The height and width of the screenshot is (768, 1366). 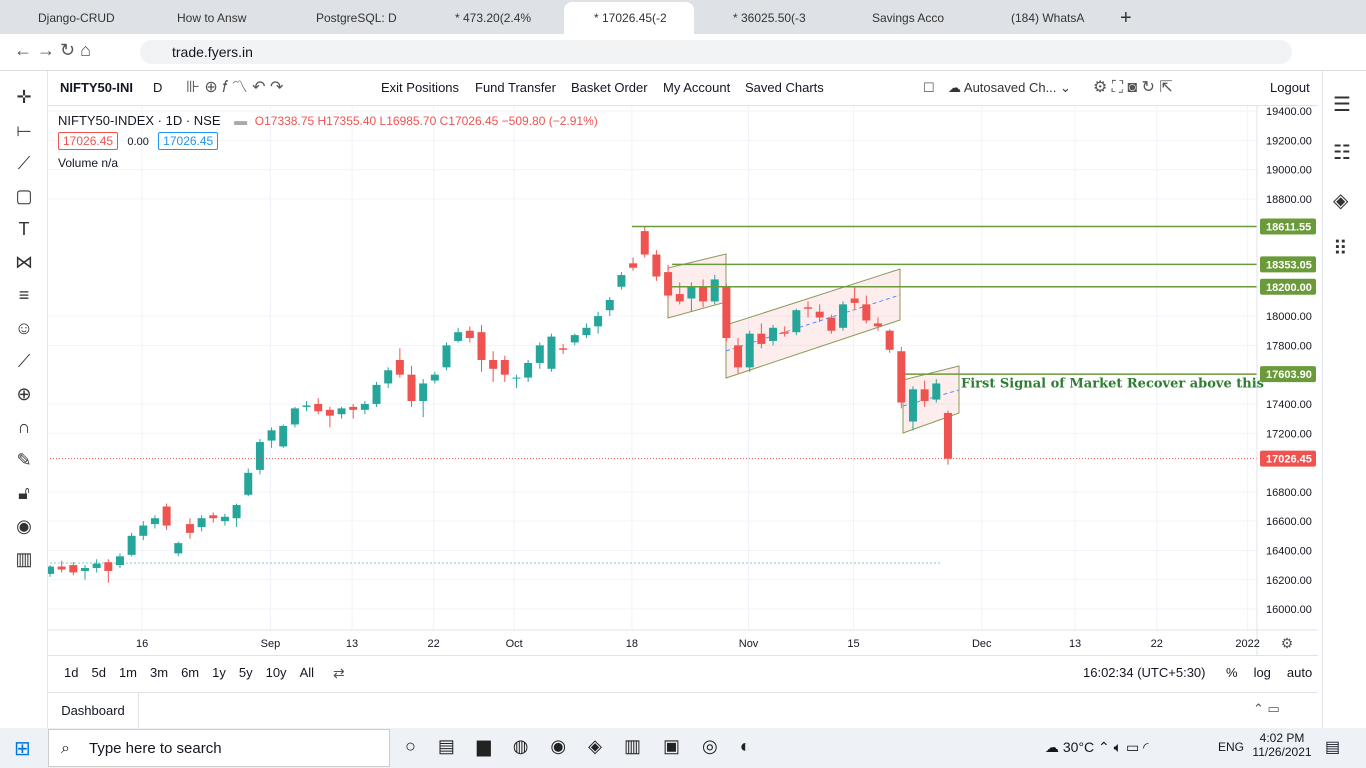 What do you see at coordinates (52, 50) in the screenshot?
I see `nav-icons: ← → ↻ ⌂` at bounding box center [52, 50].